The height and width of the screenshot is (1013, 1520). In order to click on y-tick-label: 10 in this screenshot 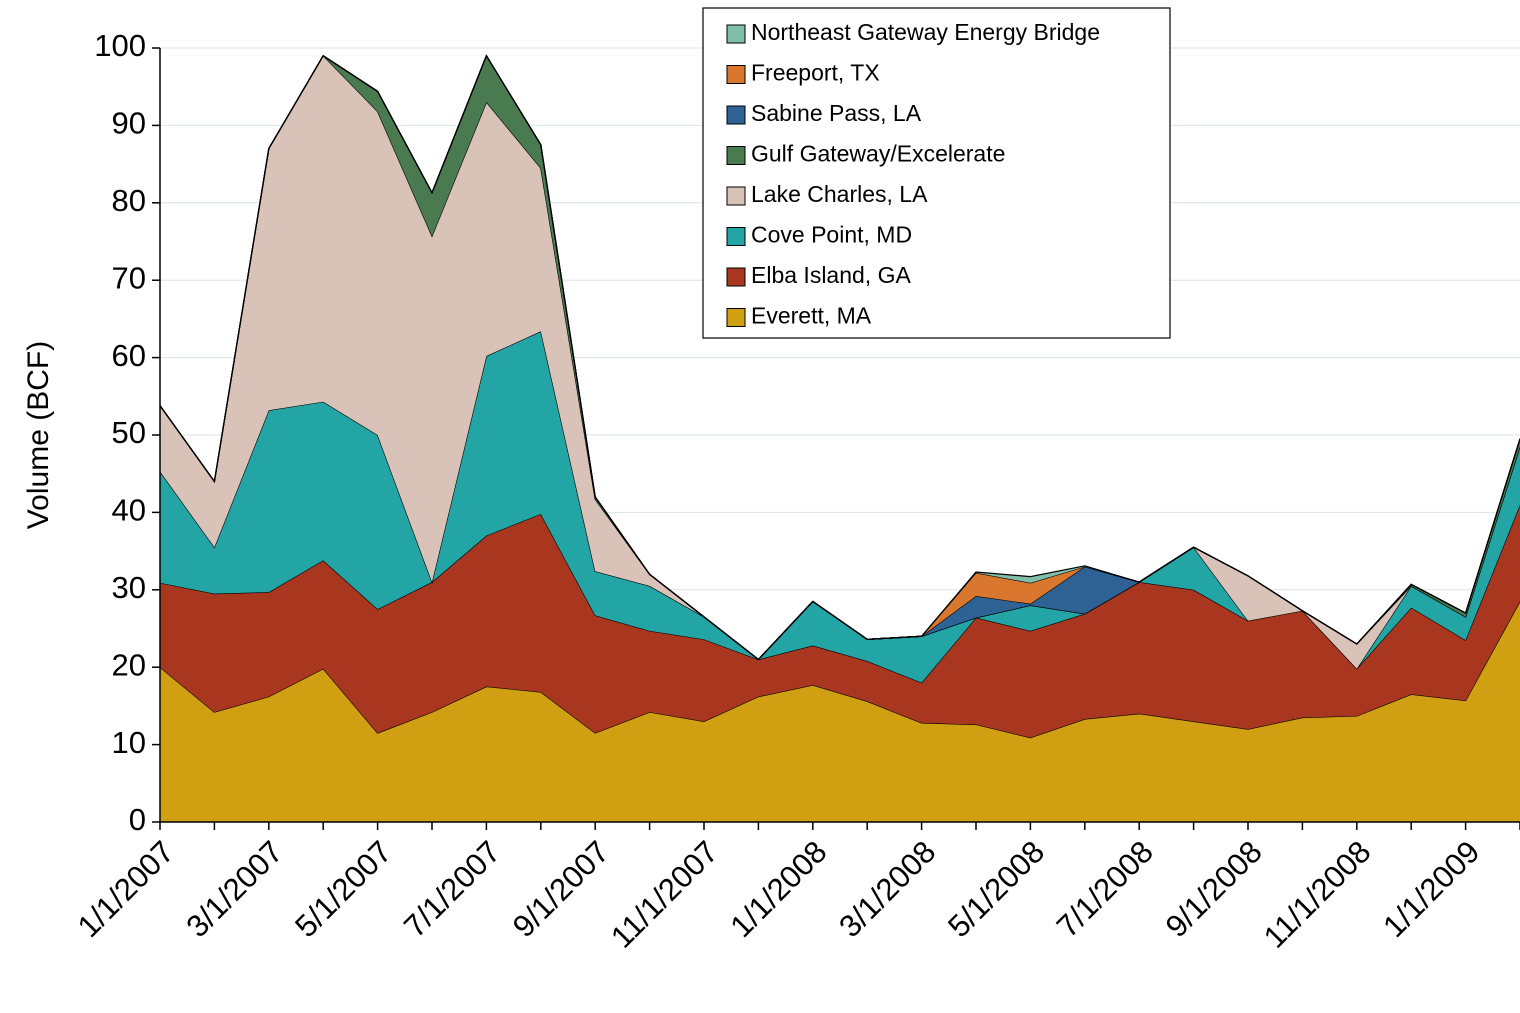, I will do `click(129, 742)`.